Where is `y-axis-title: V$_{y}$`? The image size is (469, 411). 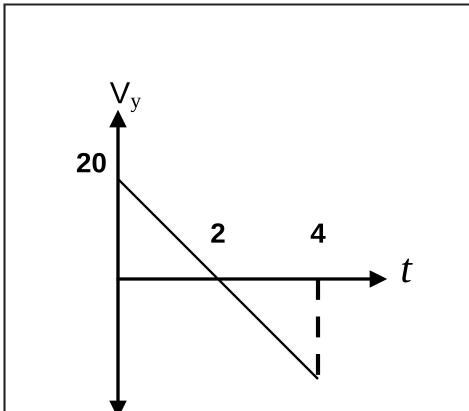
y-axis-title: V$_{y}$ is located at coordinates (125, 97).